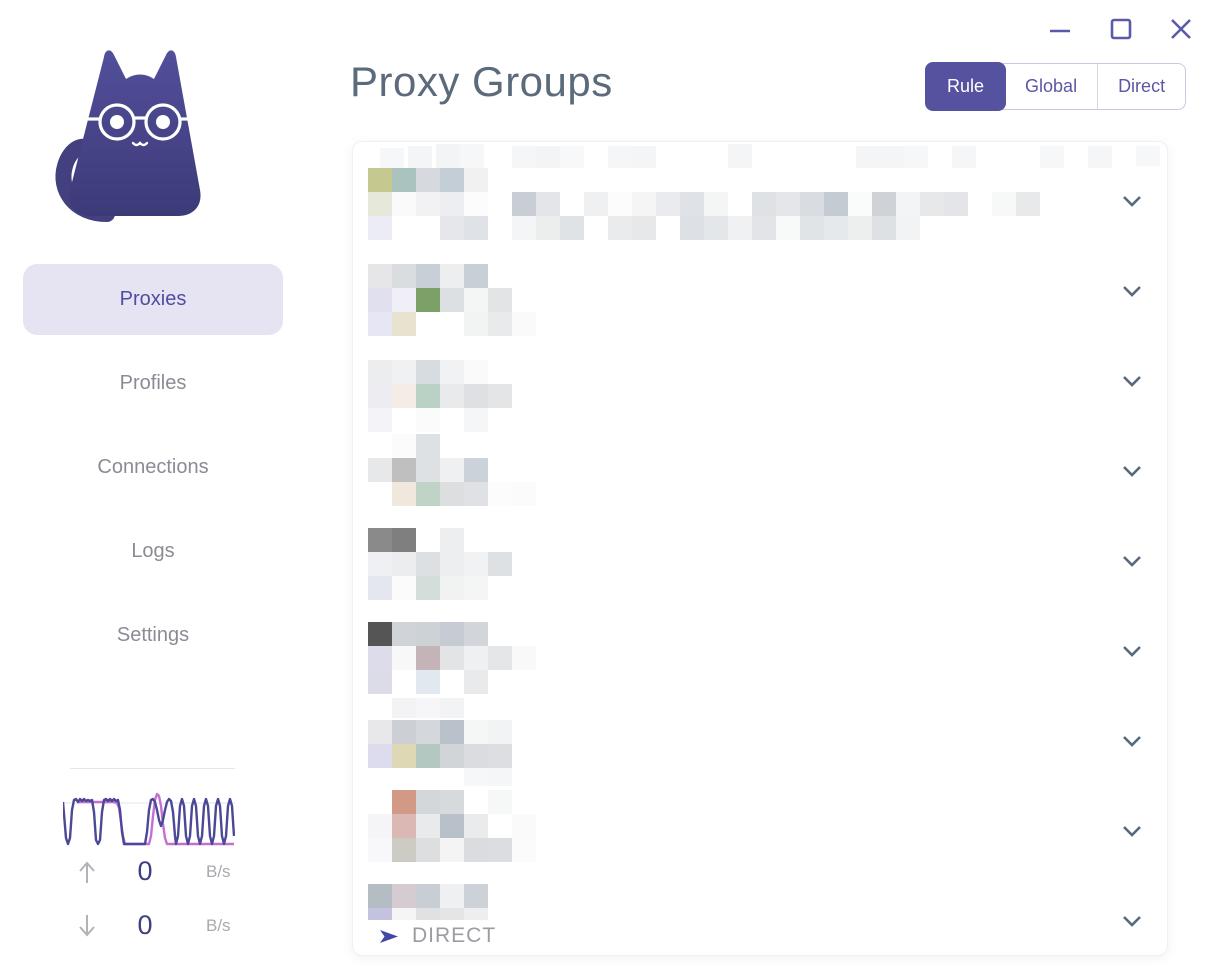 The height and width of the screenshot is (966, 1222). I want to click on close-icon, so click(1181, 29).